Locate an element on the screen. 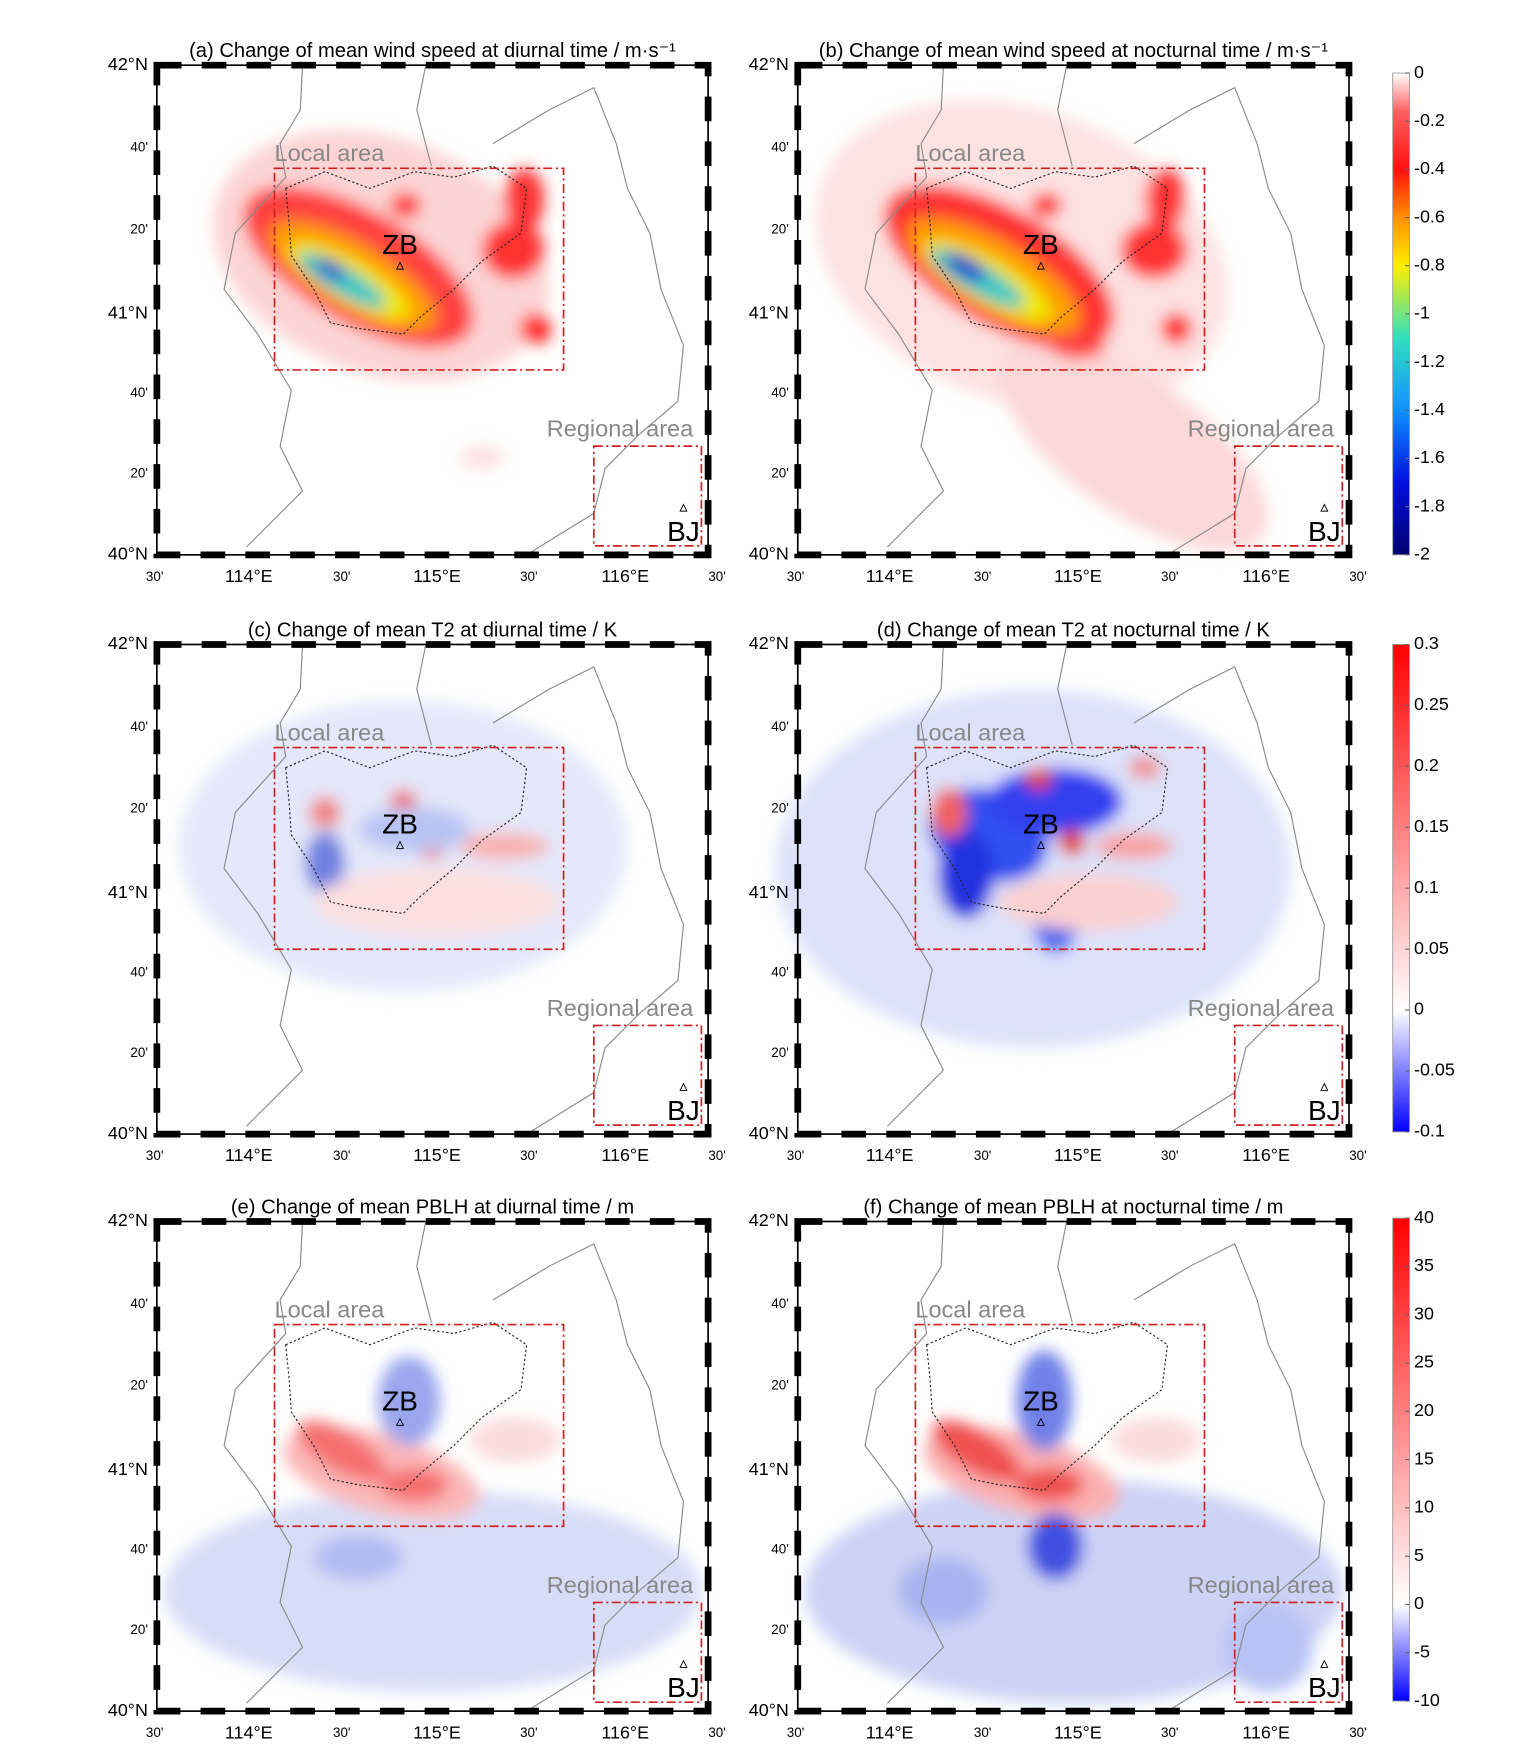  colorbar-label: -10 is located at coordinates (1427, 1700).